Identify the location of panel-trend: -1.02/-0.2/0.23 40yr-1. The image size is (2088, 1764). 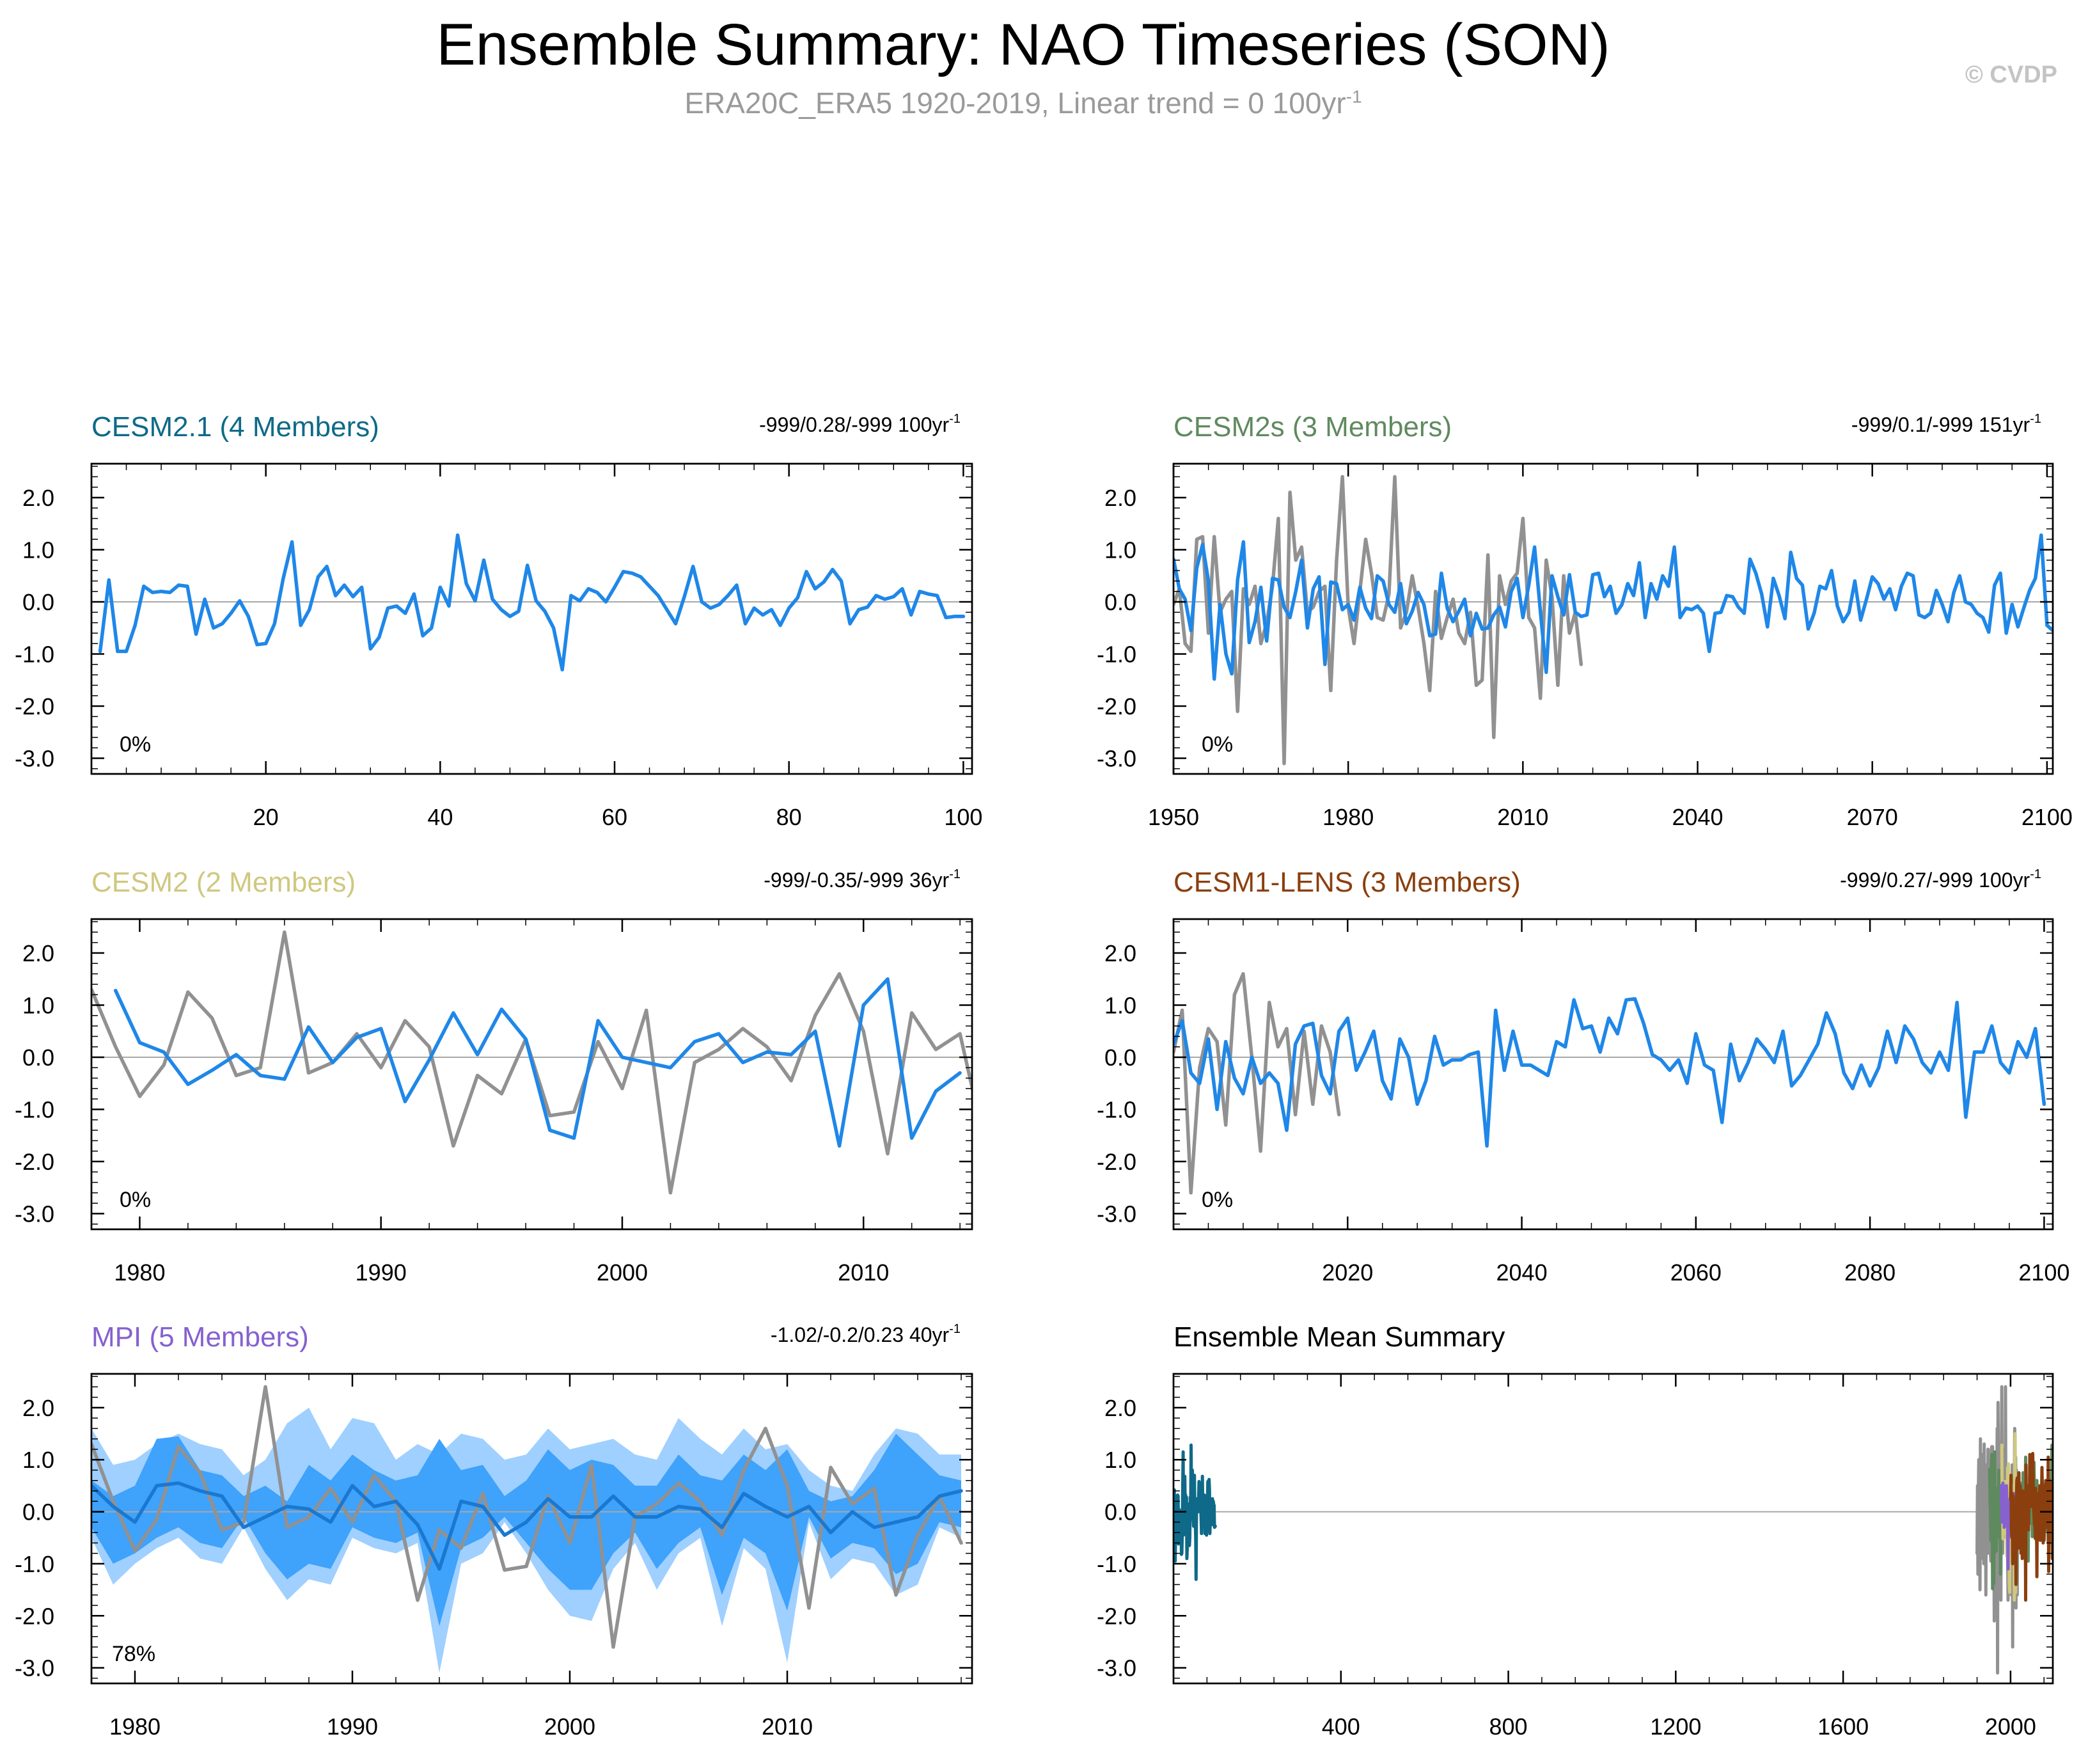
(866, 1334).